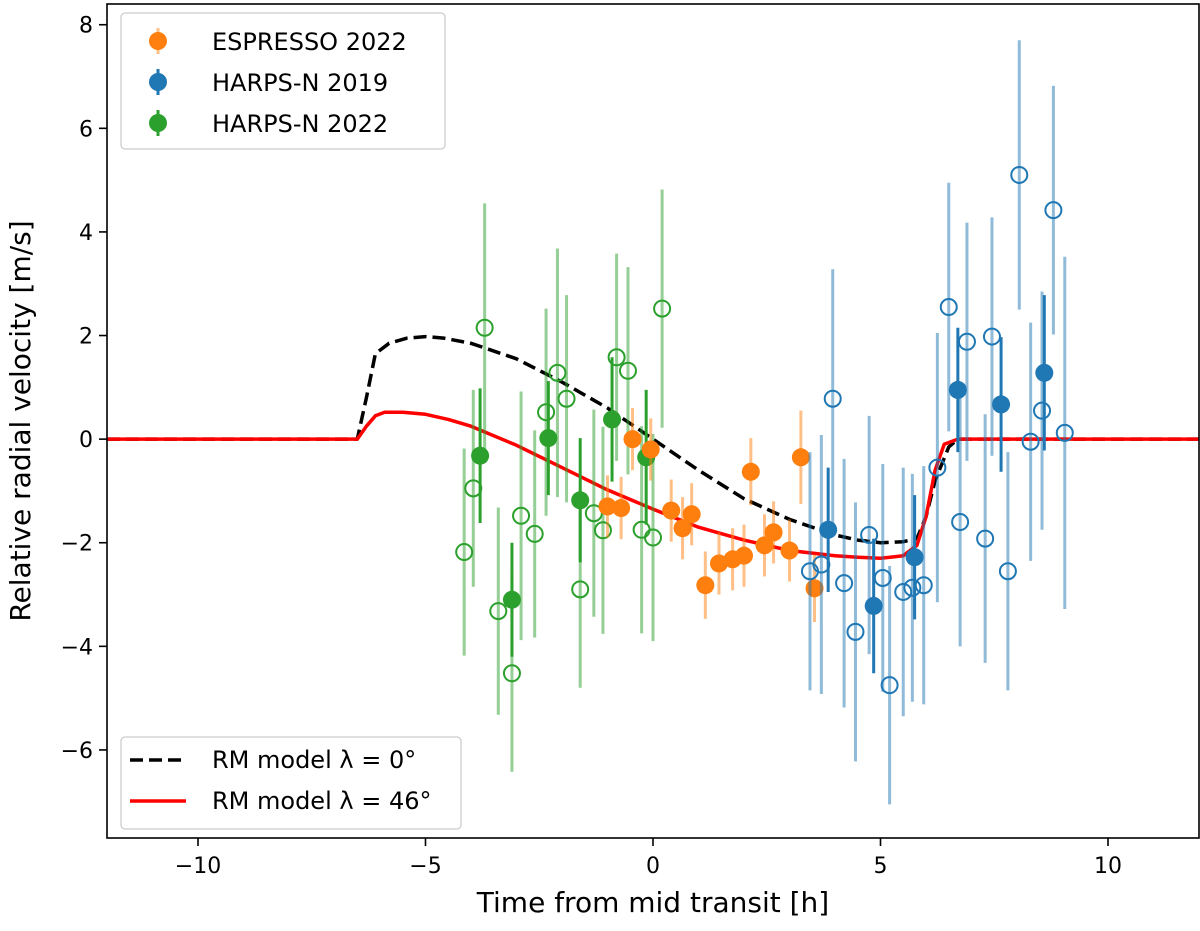 The image size is (1200, 931). What do you see at coordinates (652, 902) in the screenshot?
I see `x-axis-label: Time from mid transit [h]` at bounding box center [652, 902].